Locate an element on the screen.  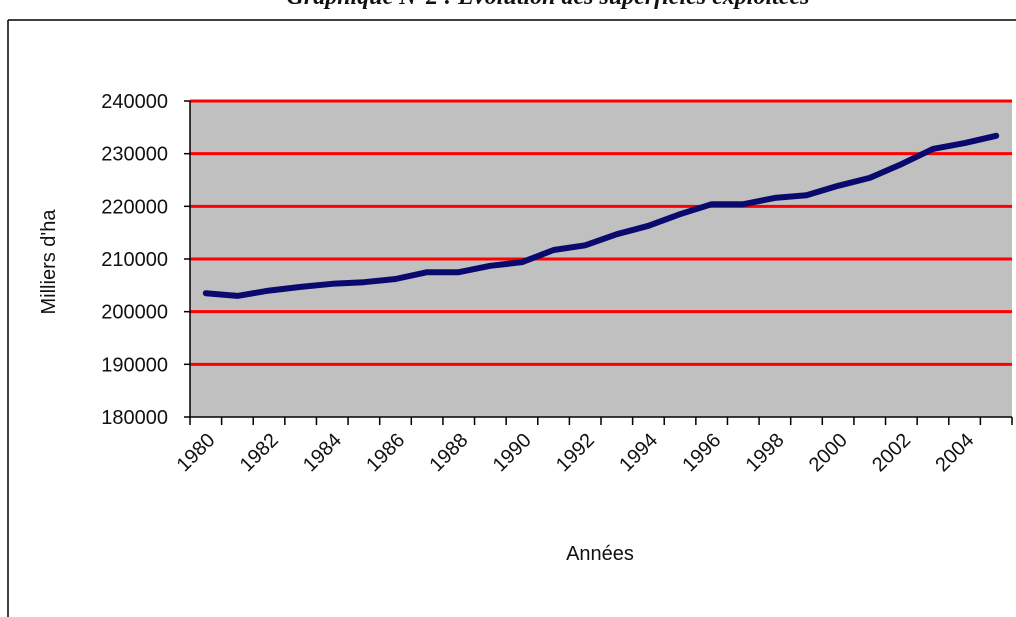
x-tick-label: 1986 is located at coordinates (385, 452).